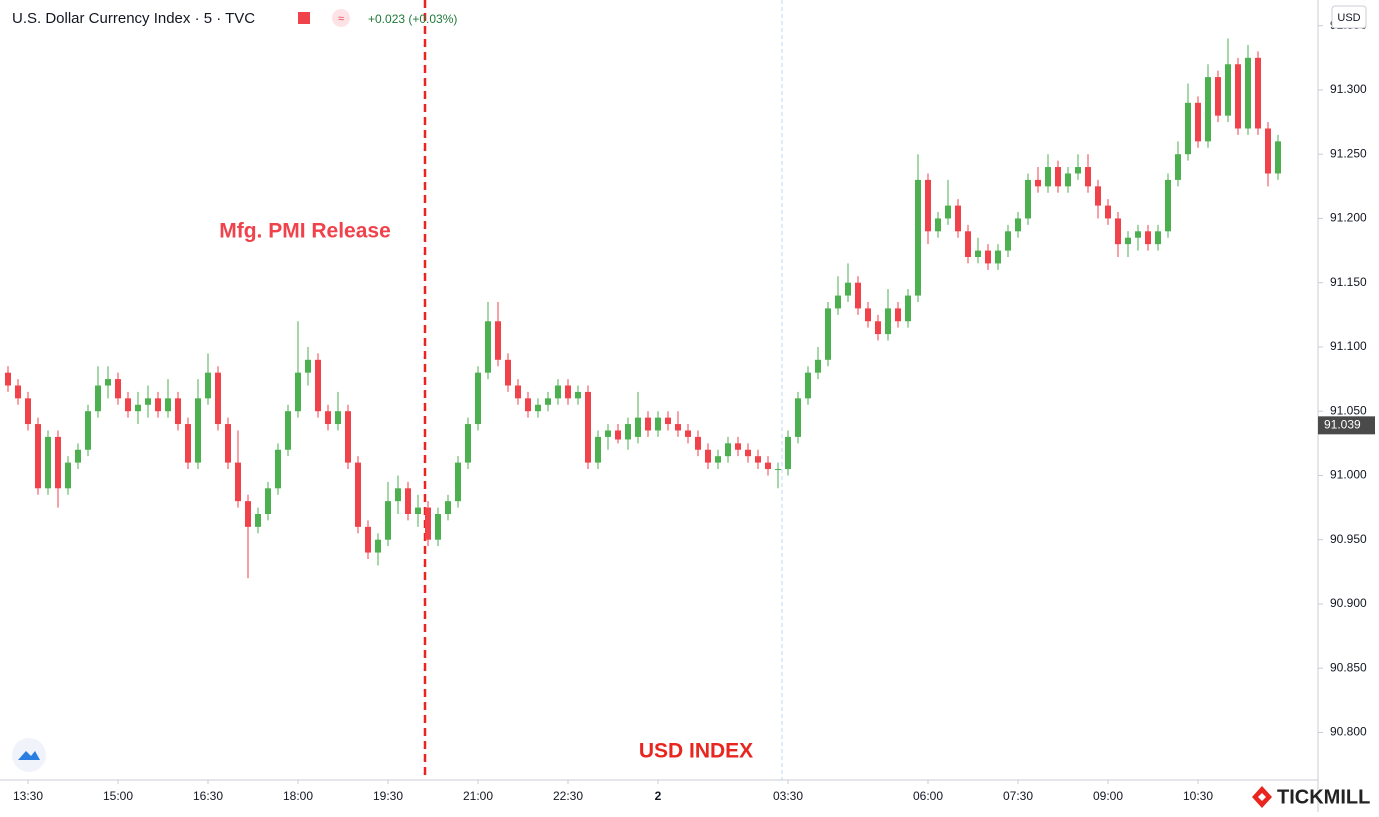 The height and width of the screenshot is (817, 1379). Describe the element at coordinates (1262, 797) in the screenshot. I see `brand-icon` at that location.